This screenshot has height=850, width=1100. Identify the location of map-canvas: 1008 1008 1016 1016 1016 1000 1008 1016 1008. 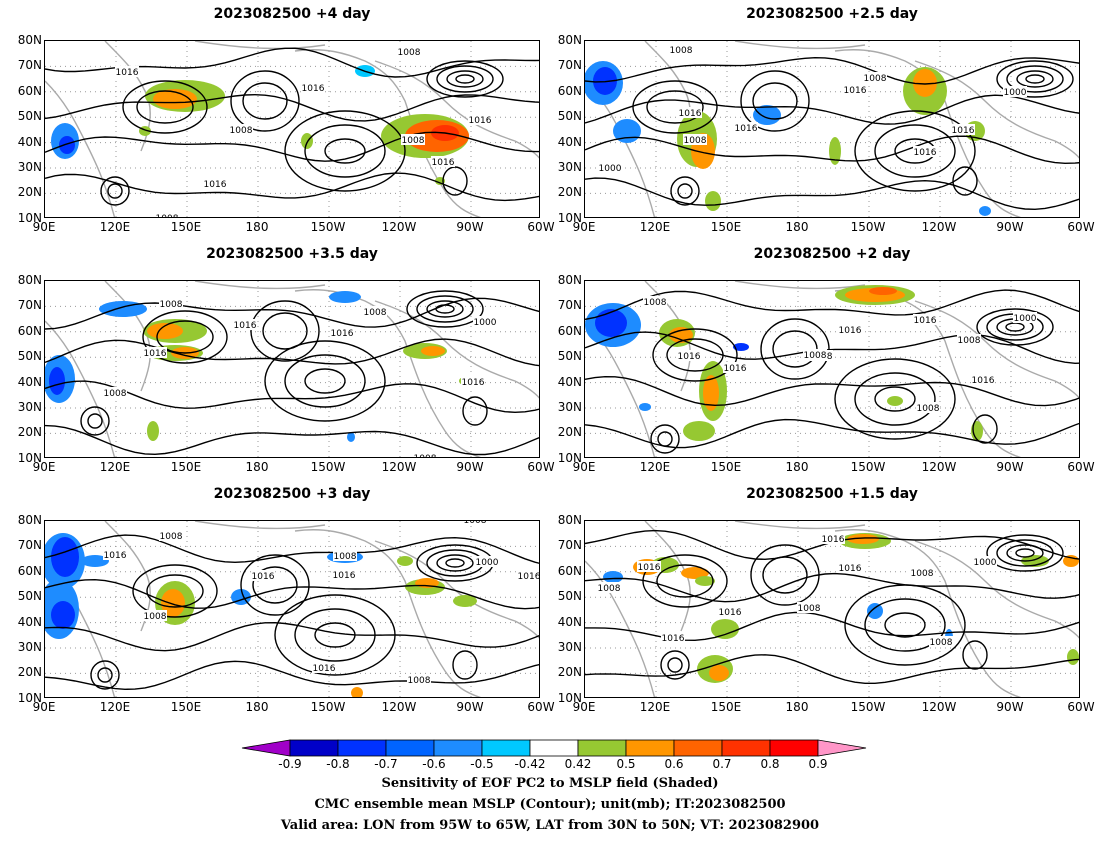
(292, 369).